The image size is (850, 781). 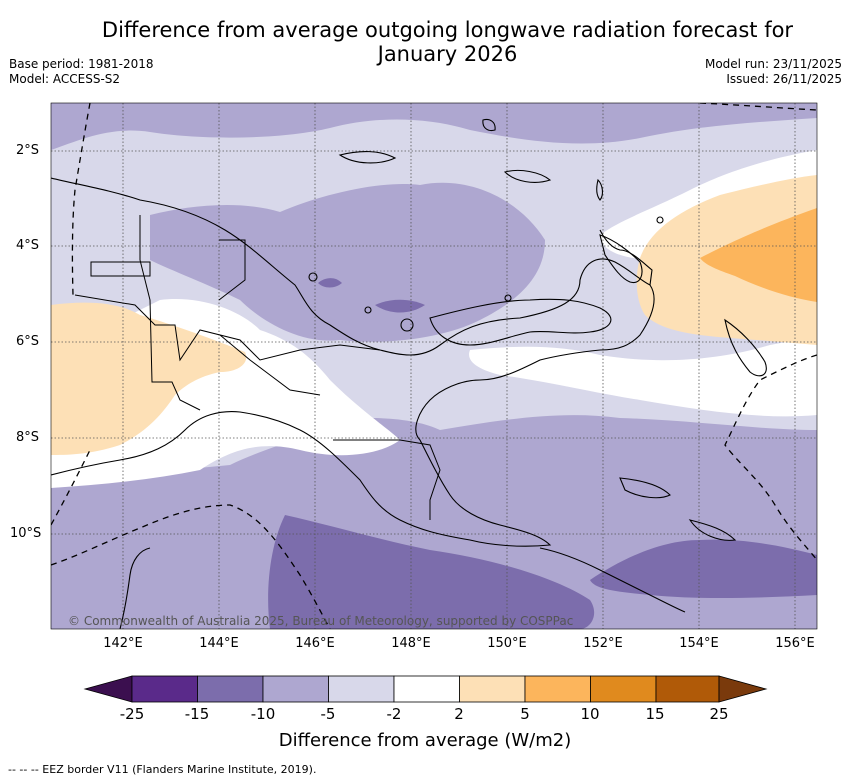 What do you see at coordinates (434, 126) in the screenshot?
I see `field-top-band` at bounding box center [434, 126].